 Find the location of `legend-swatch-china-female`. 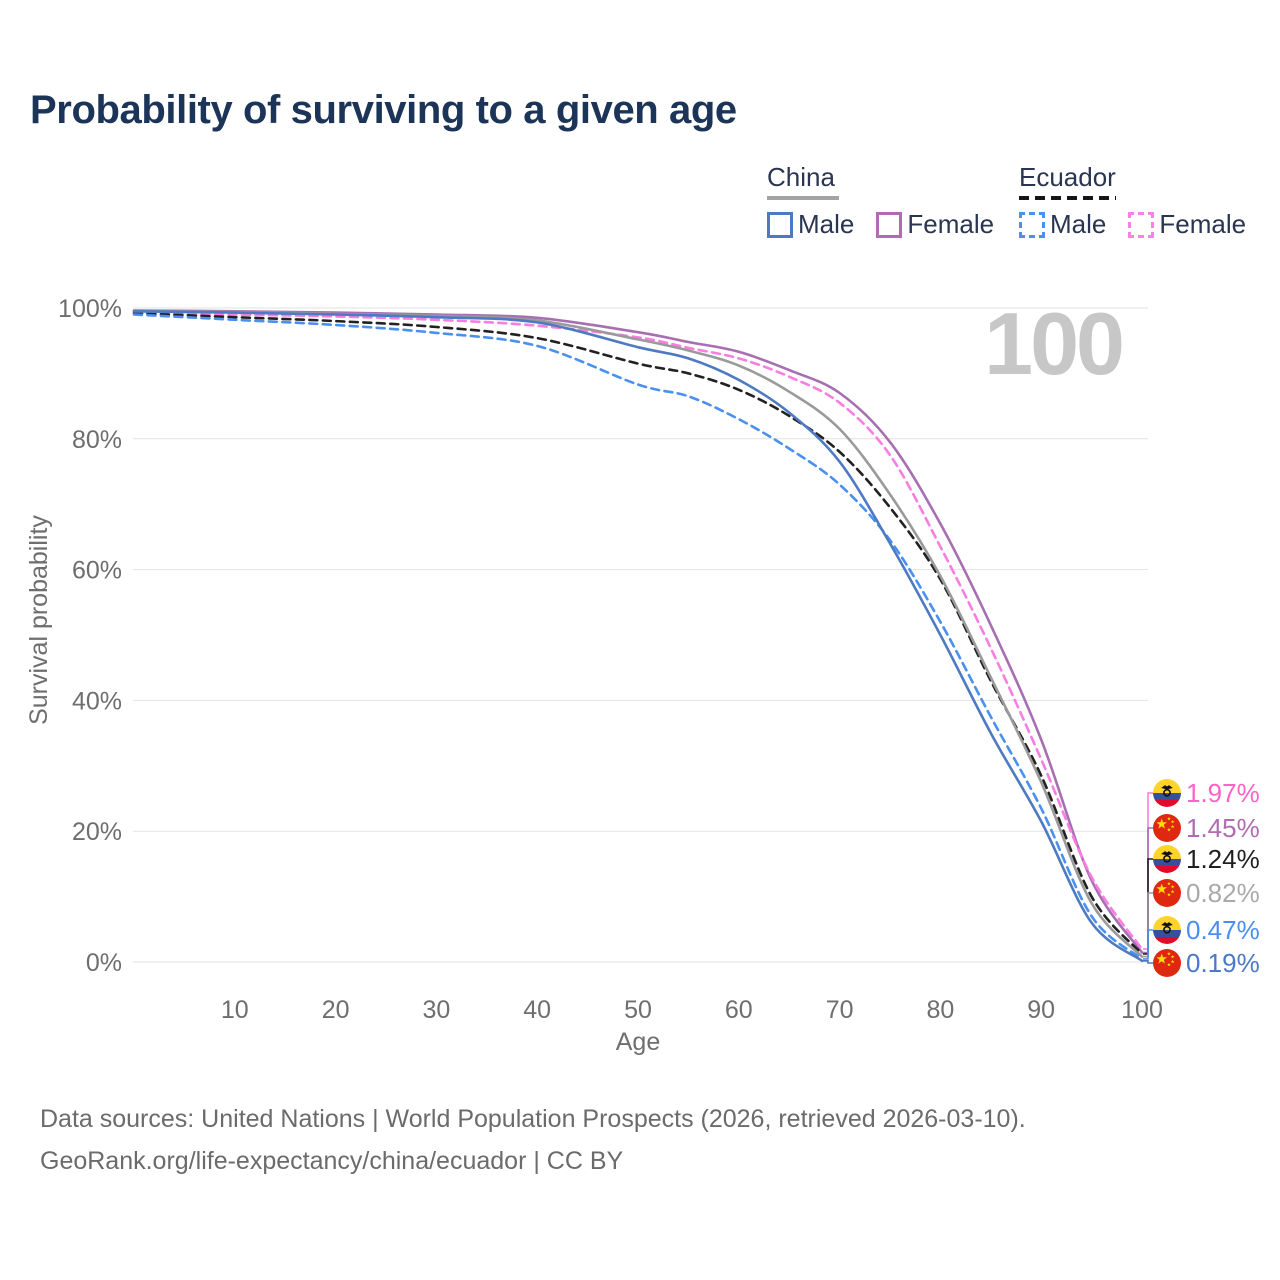

legend-swatch-china-female is located at coordinates (889, 224).